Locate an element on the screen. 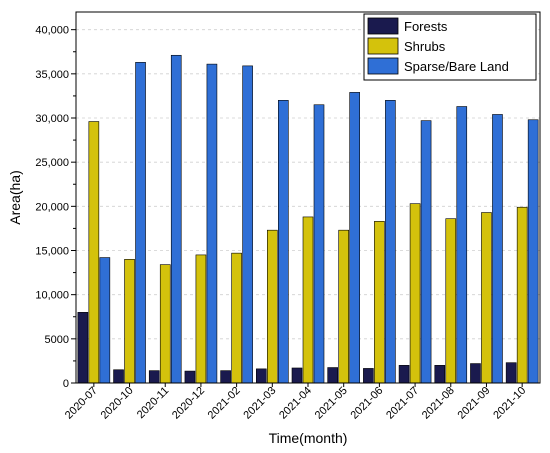 This screenshot has height=453, width=550. y-tick-label: 30,000 is located at coordinates (52, 119).